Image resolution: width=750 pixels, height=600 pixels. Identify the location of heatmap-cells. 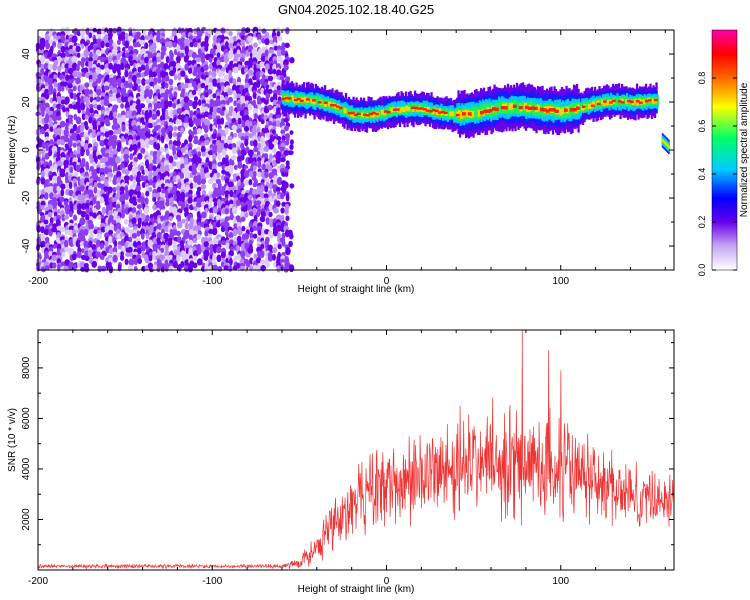
(165, 150).